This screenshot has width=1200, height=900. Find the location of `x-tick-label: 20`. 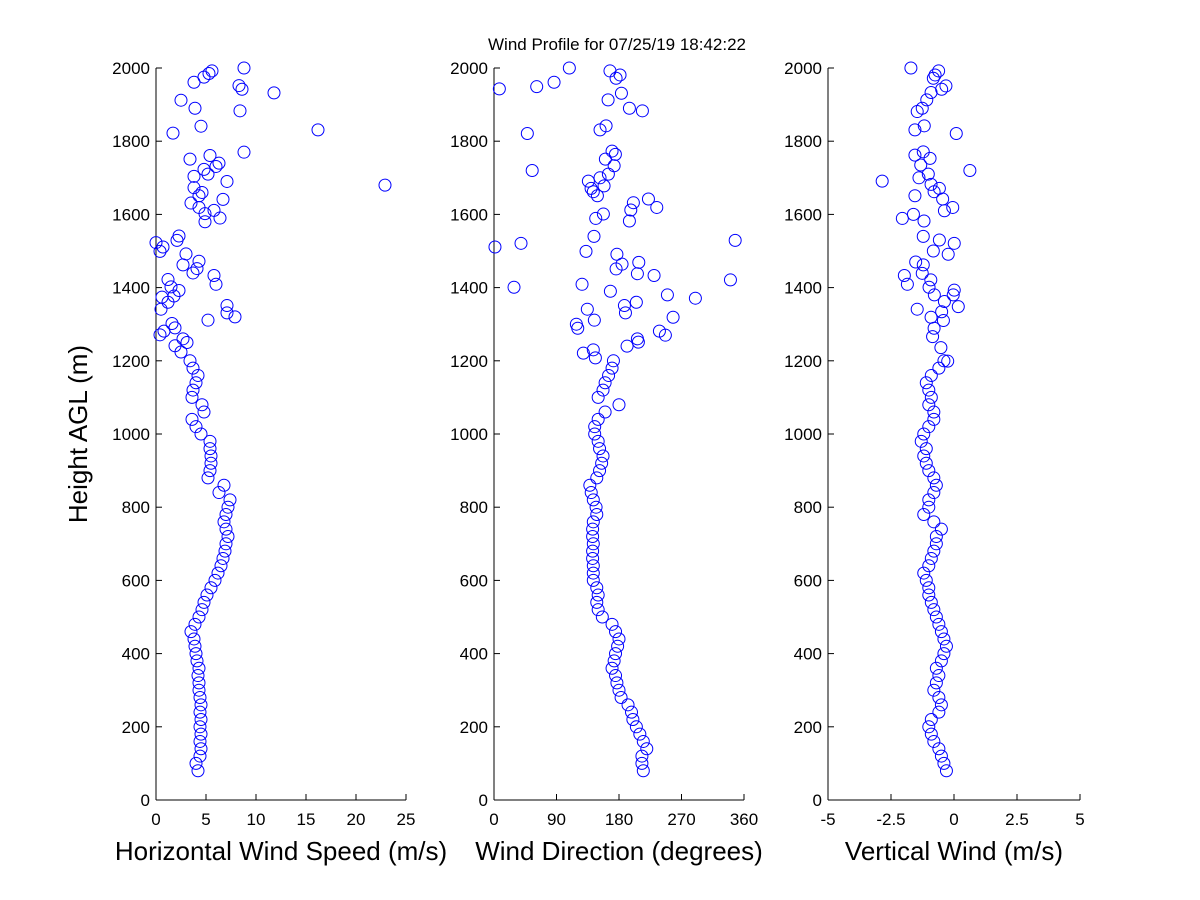

x-tick-label: 20 is located at coordinates (356, 819).